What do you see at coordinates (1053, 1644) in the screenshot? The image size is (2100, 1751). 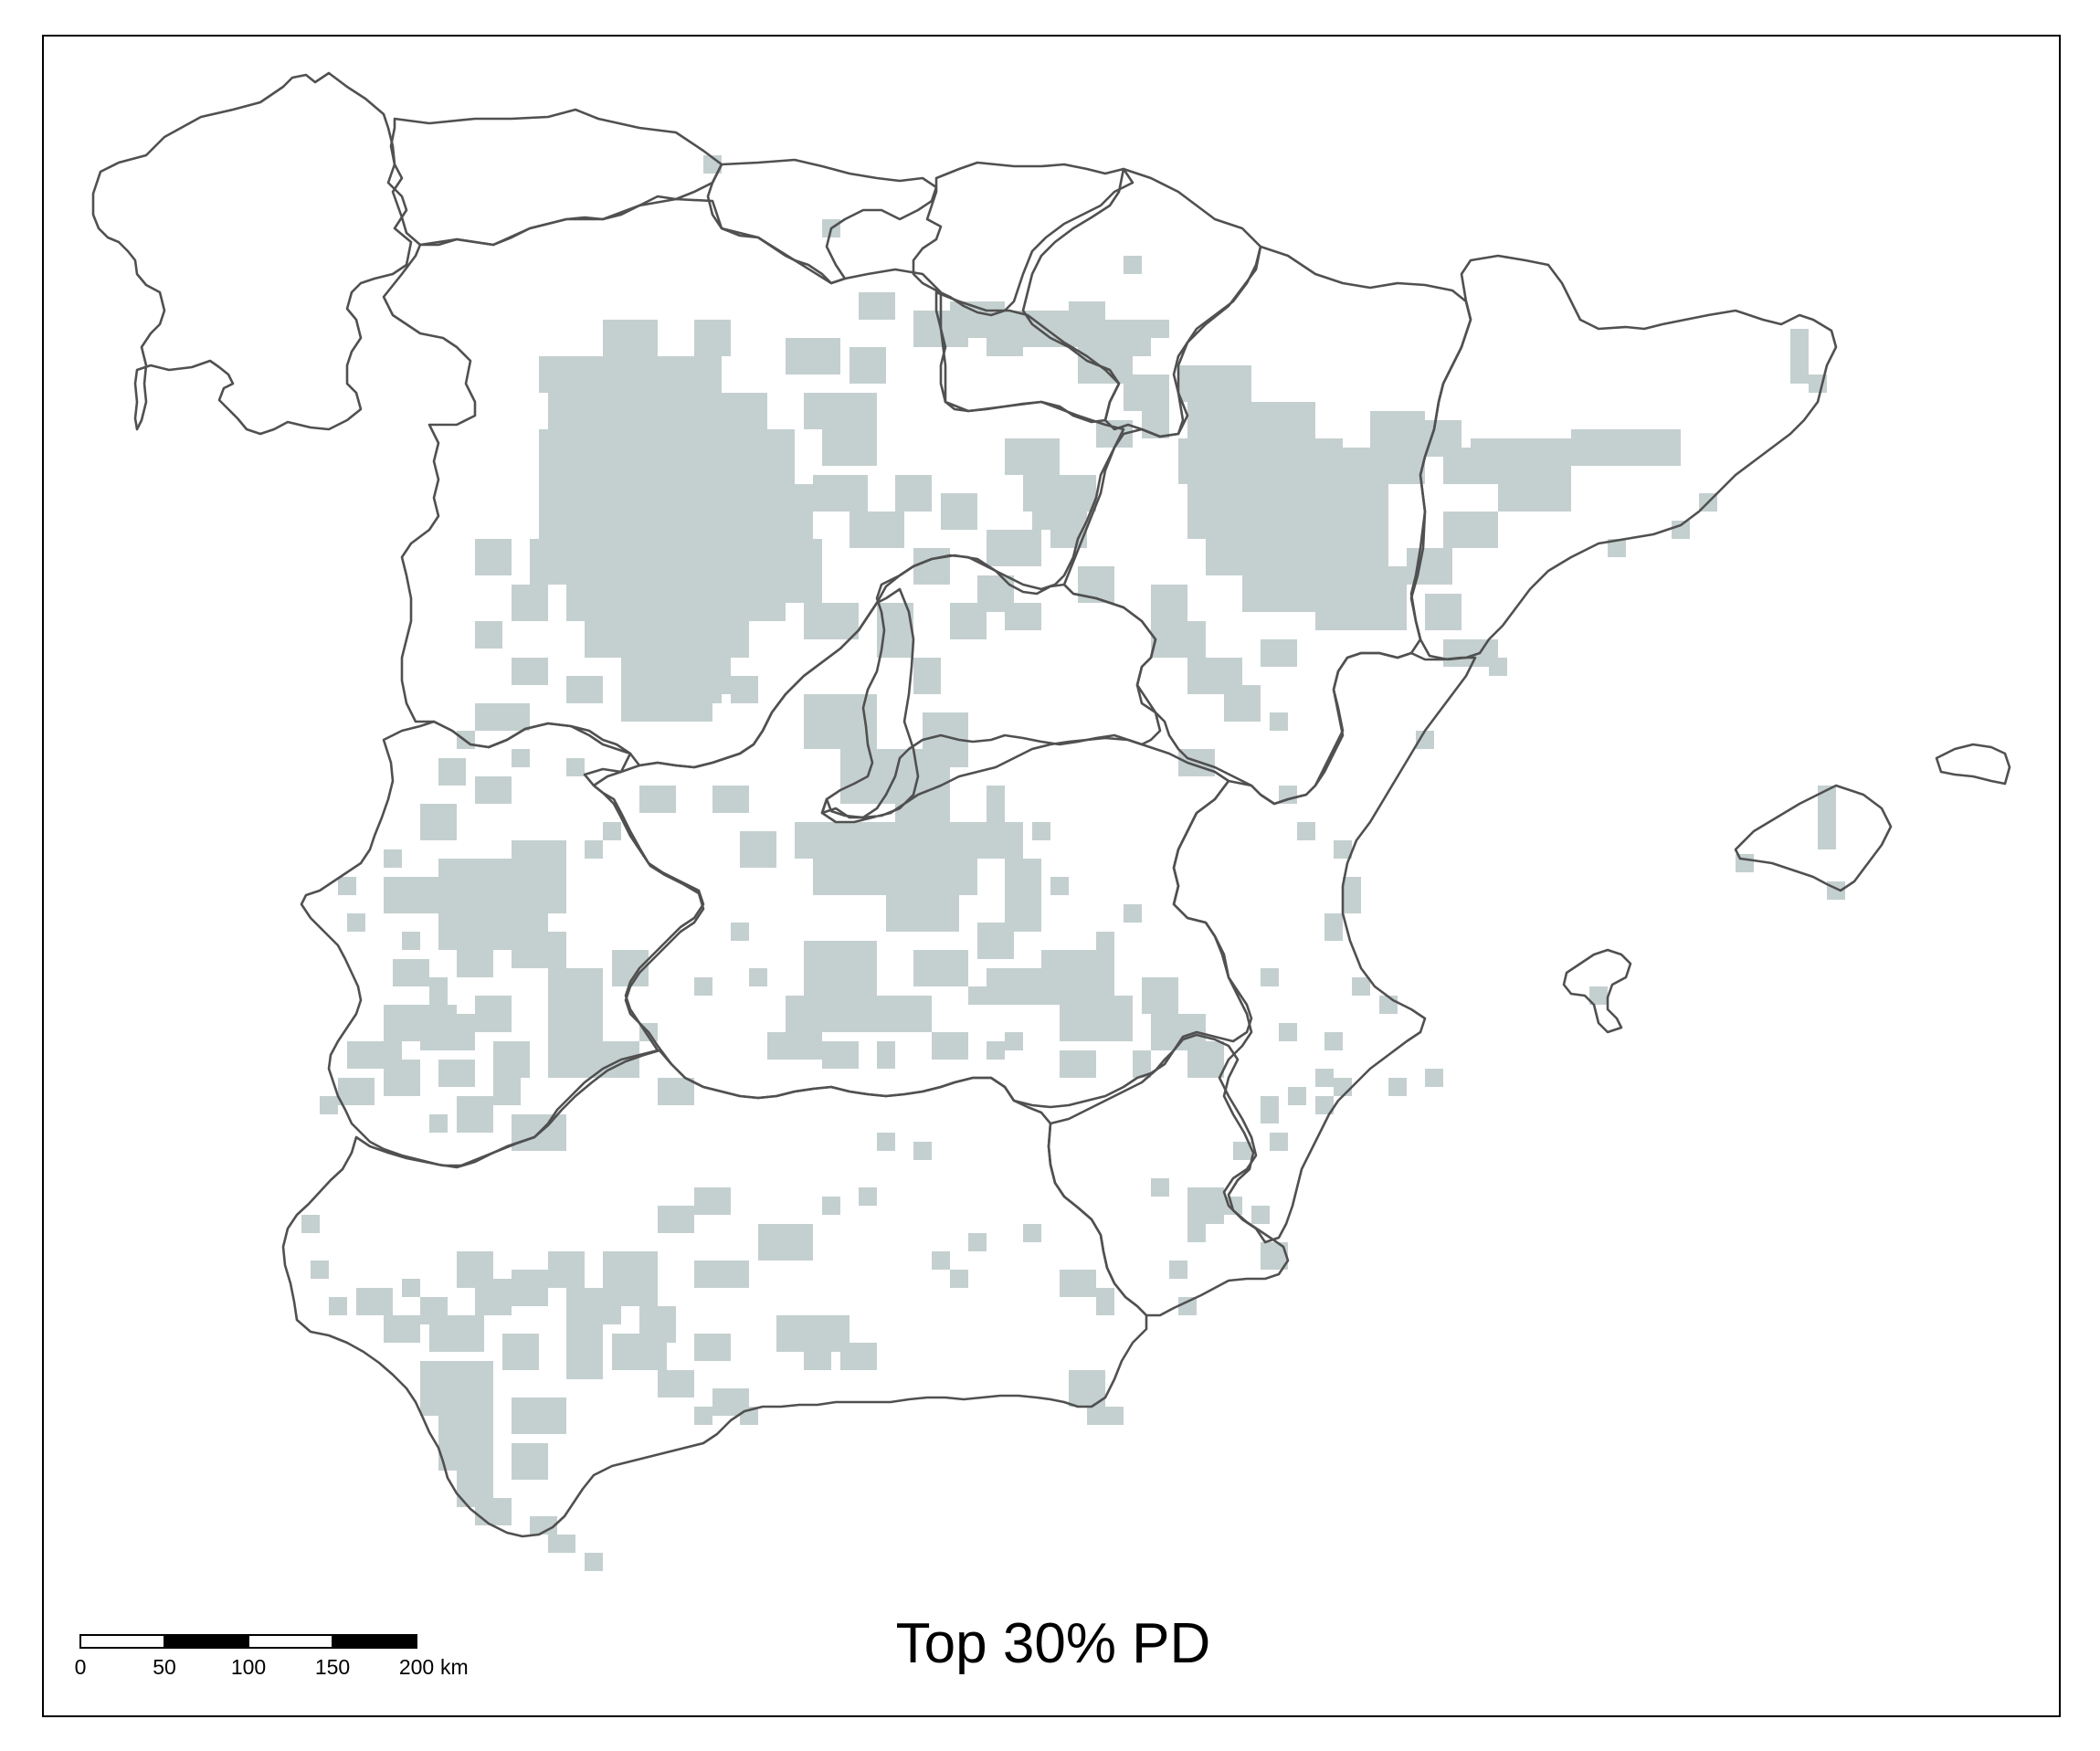 I see `map-title: Top 30% PD` at bounding box center [1053, 1644].